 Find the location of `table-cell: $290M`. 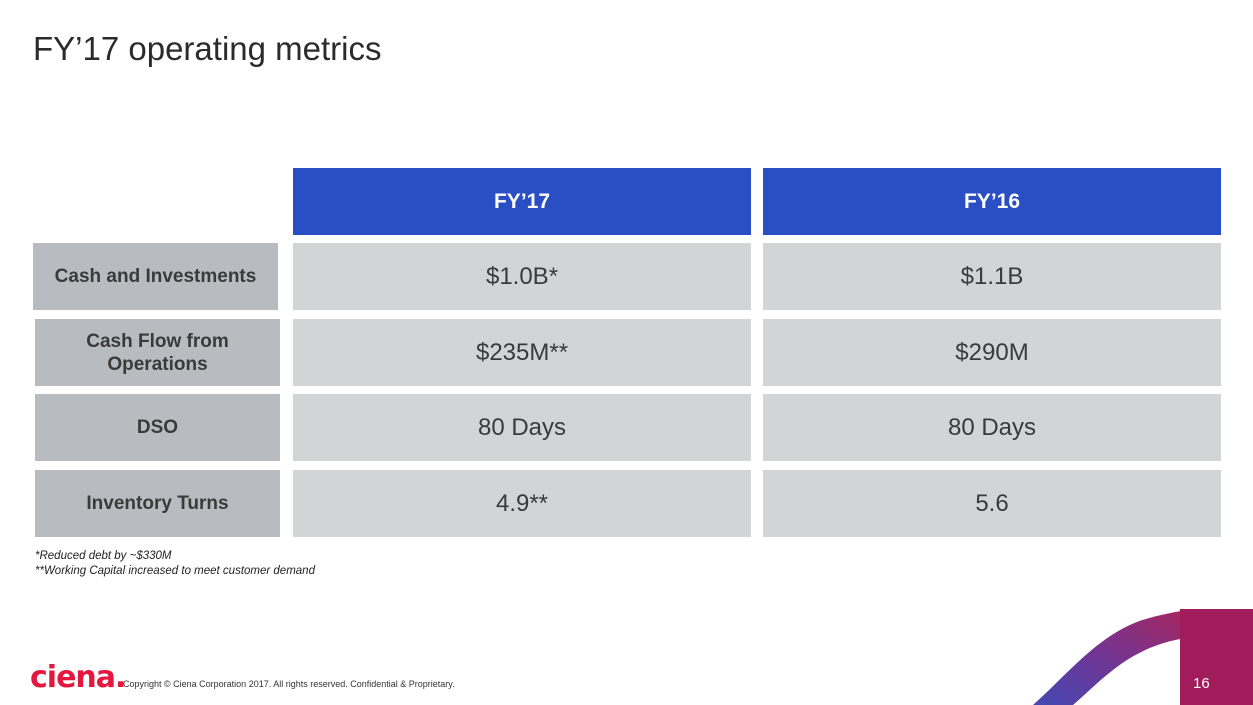

table-cell: $290M is located at coordinates (992, 352).